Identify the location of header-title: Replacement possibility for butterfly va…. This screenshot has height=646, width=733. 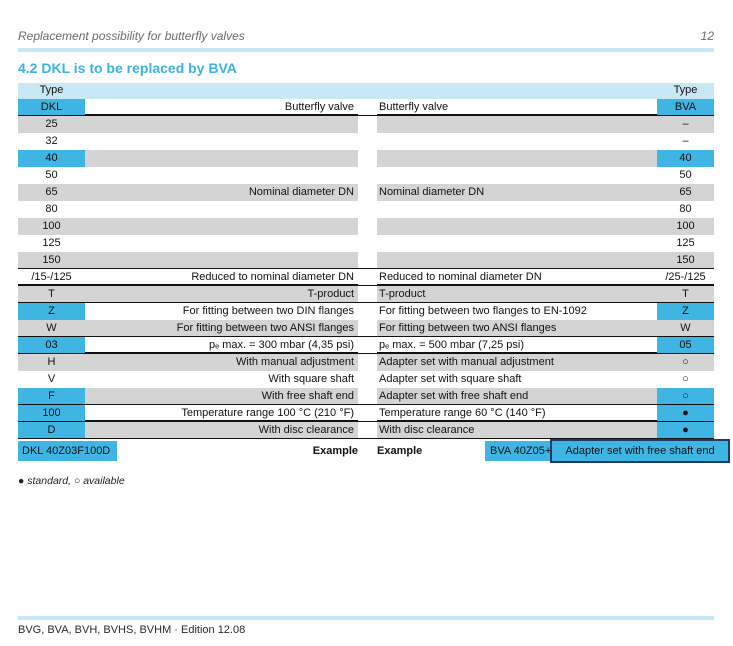
(131, 36).